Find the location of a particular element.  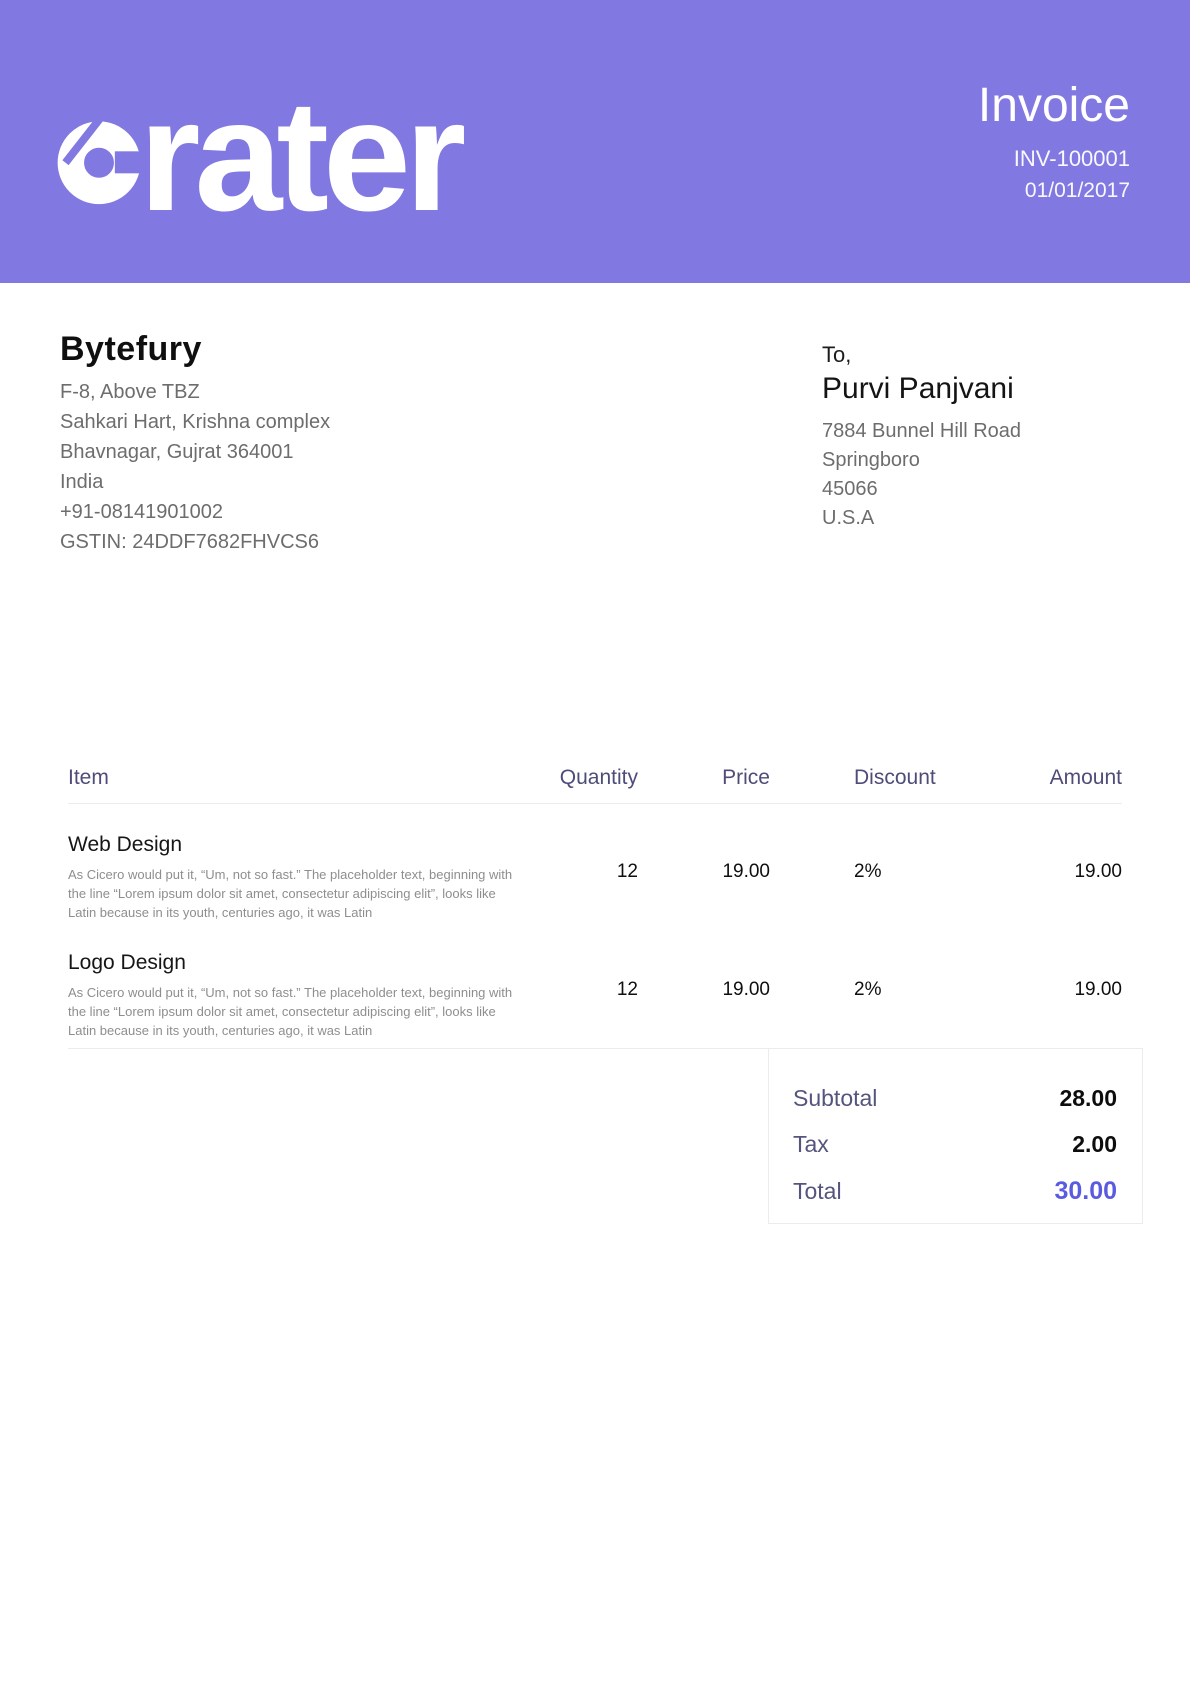

logo-wordmark: rater is located at coordinates (302, 155).